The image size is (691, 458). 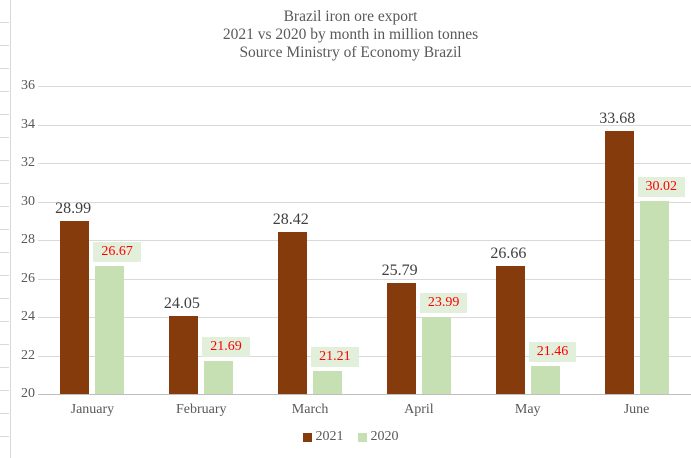 What do you see at coordinates (364, 394) in the screenshot?
I see `x-axis-line` at bounding box center [364, 394].